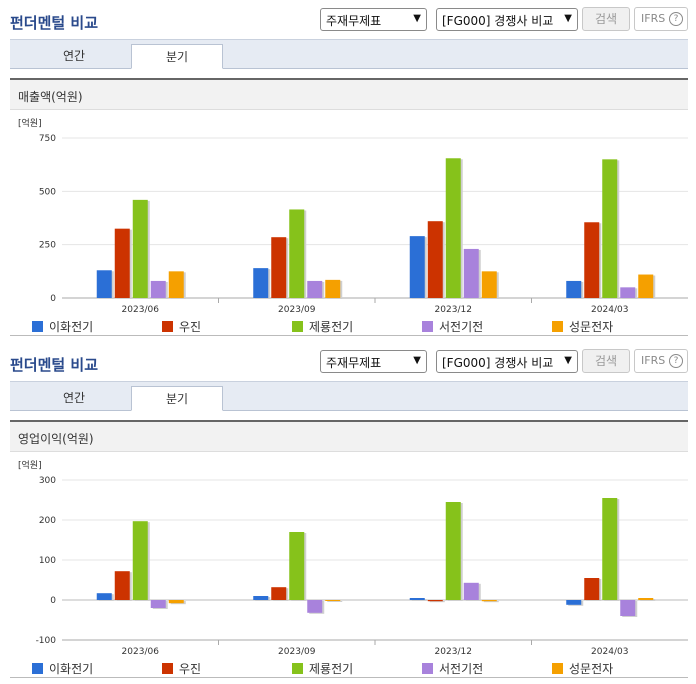 The width and height of the screenshot is (696, 684). Describe the element at coordinates (461, 327) in the screenshot. I see `legend-label: 서전기전` at that location.